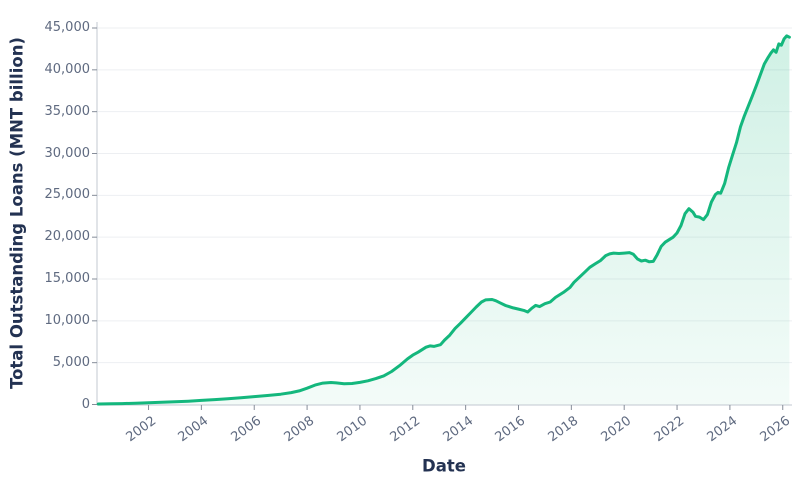 Image resolution: width=800 pixels, height=500 pixels. What do you see at coordinates (17, 213) in the screenshot?
I see `y-axis-title: Total Outstanding Loans (MNT billion)` at bounding box center [17, 213].